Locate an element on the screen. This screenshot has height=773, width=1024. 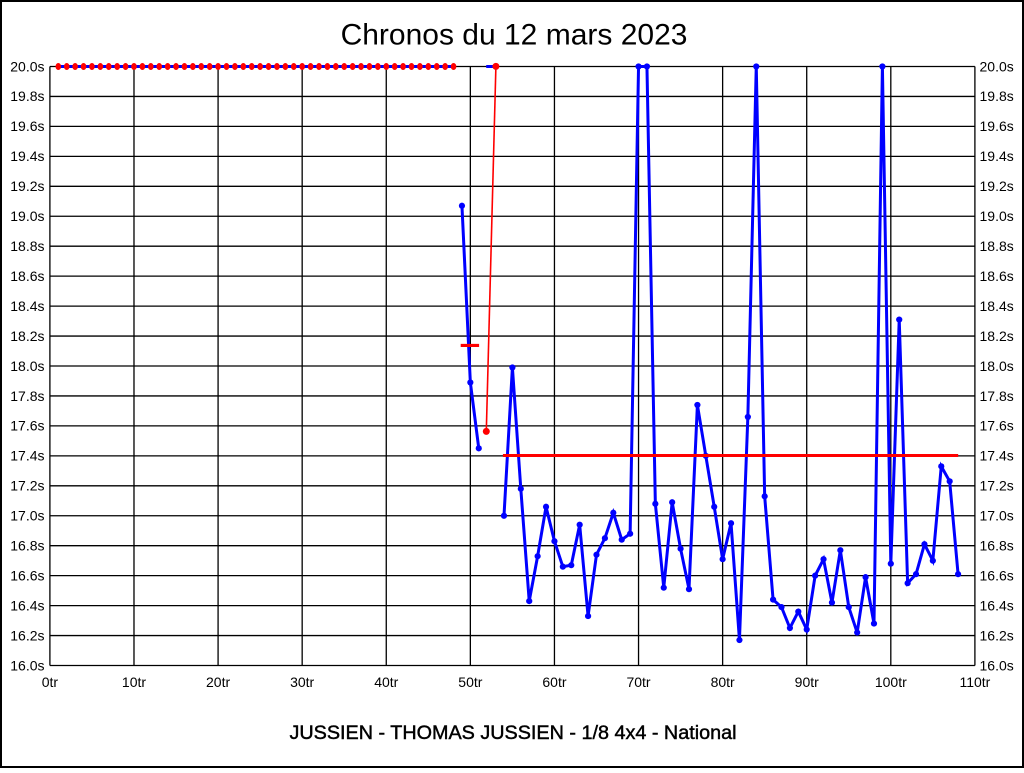
svg-text: 40tr is located at coordinates (386, 682).